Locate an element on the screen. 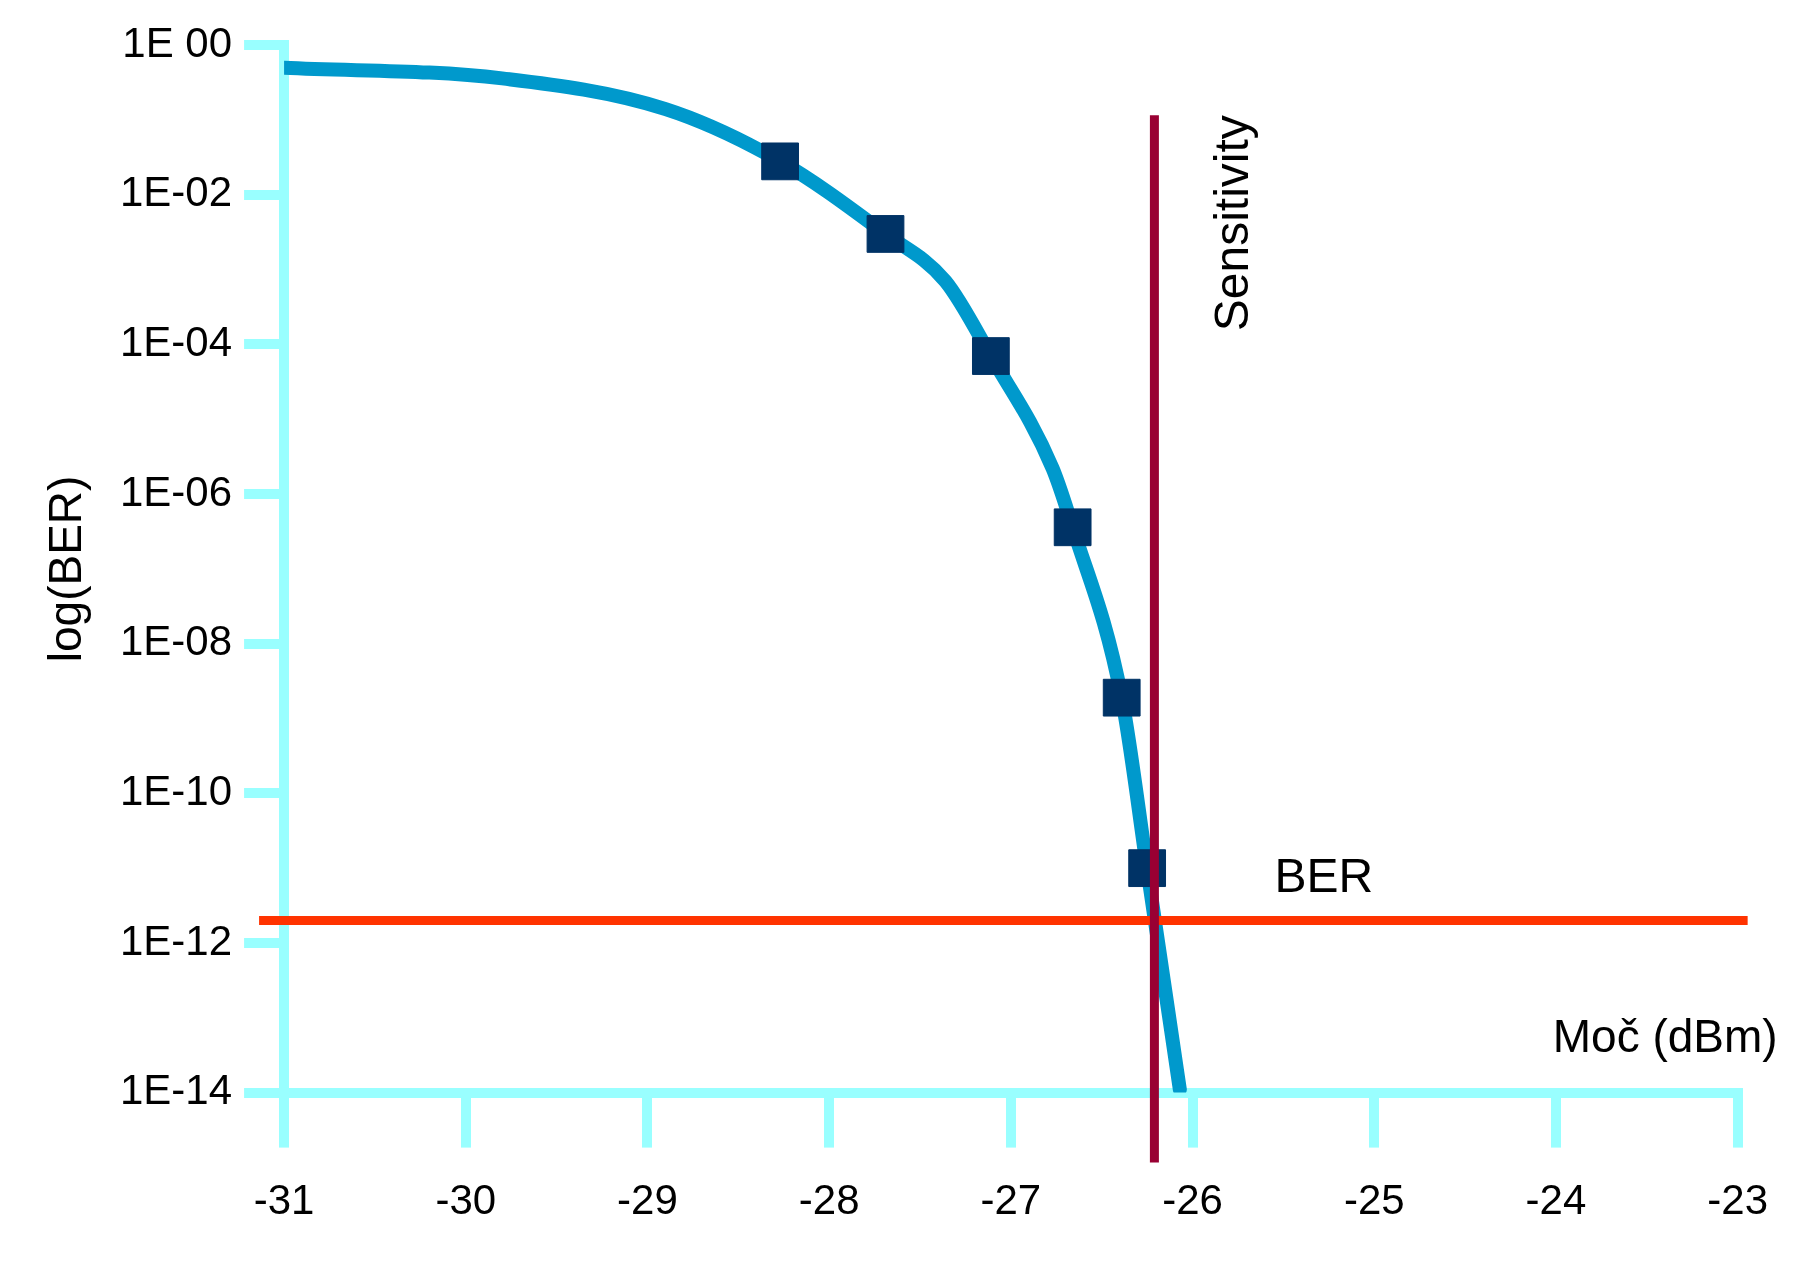  x-tick-label: -24 is located at coordinates (1556, 1200).